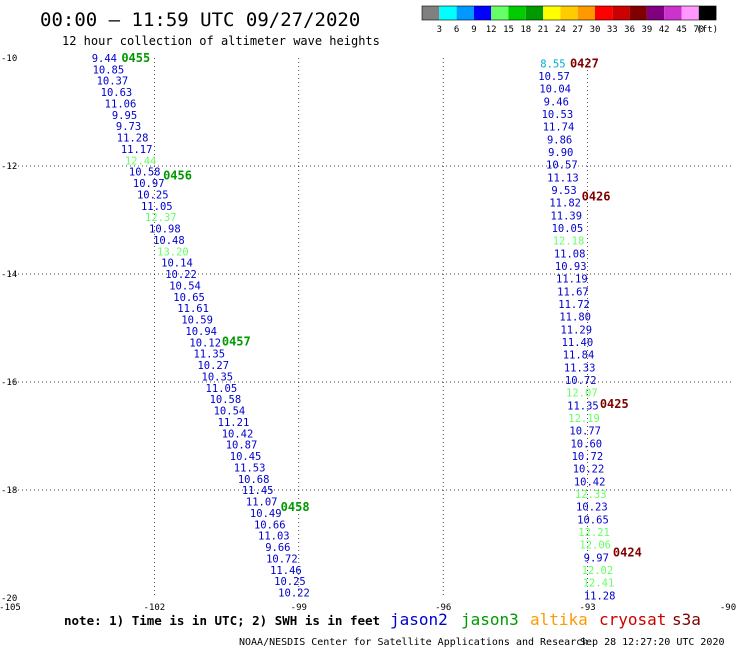  What do you see at coordinates (591, 495) in the screenshot?
I see `wave-height-value: 12.33` at bounding box center [591, 495].